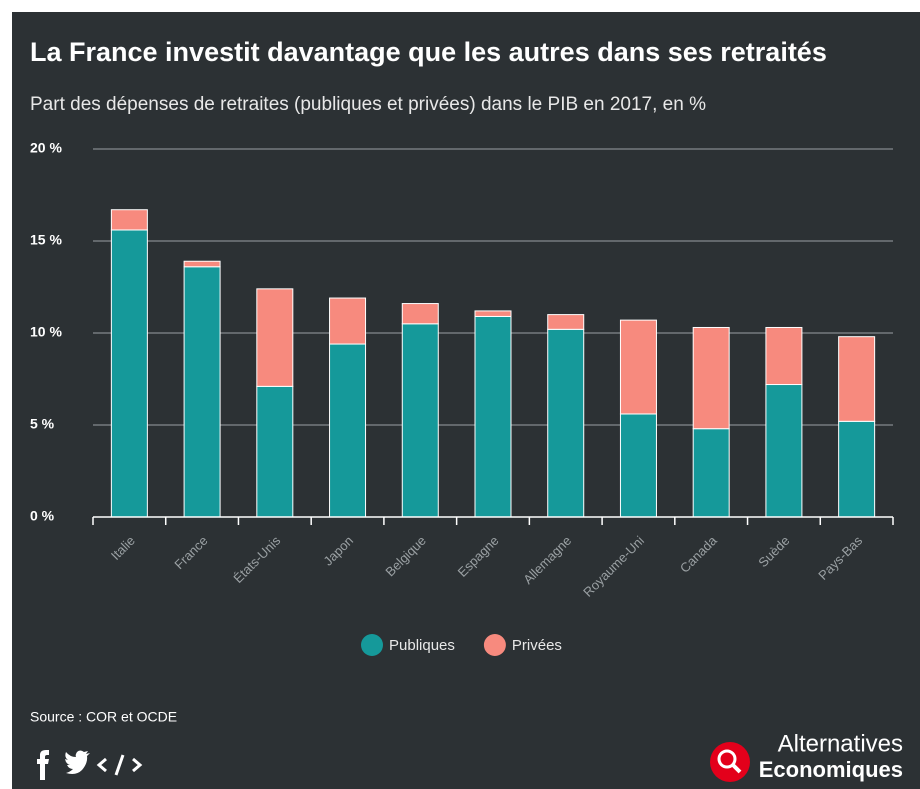 Image resolution: width=920 pixels, height=789 pixels. What do you see at coordinates (42, 516) in the screenshot?
I see `y-tick-label: 0 %` at bounding box center [42, 516].